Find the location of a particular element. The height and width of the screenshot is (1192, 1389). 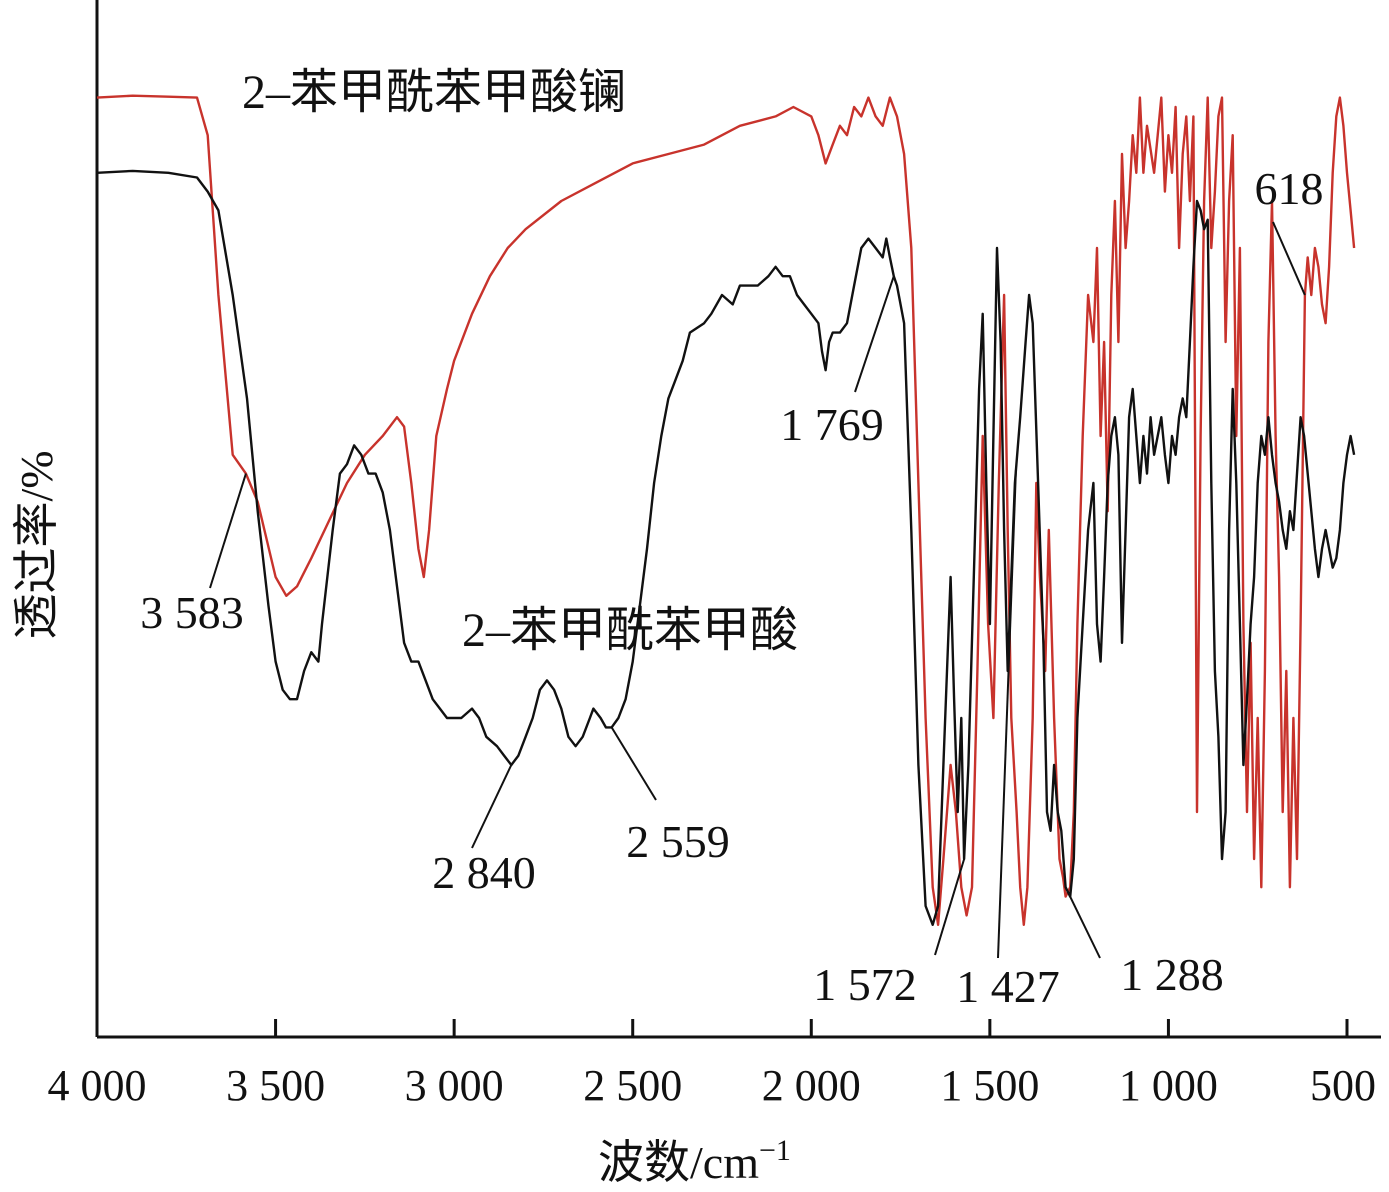

x-axis-title-sup: −1 is located at coordinates (775, 1150).